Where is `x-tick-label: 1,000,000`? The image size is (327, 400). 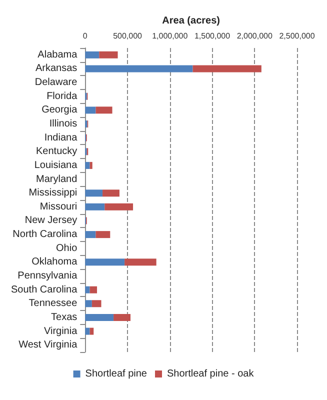 x-tick-label: 1,000,000 is located at coordinates (170, 36).